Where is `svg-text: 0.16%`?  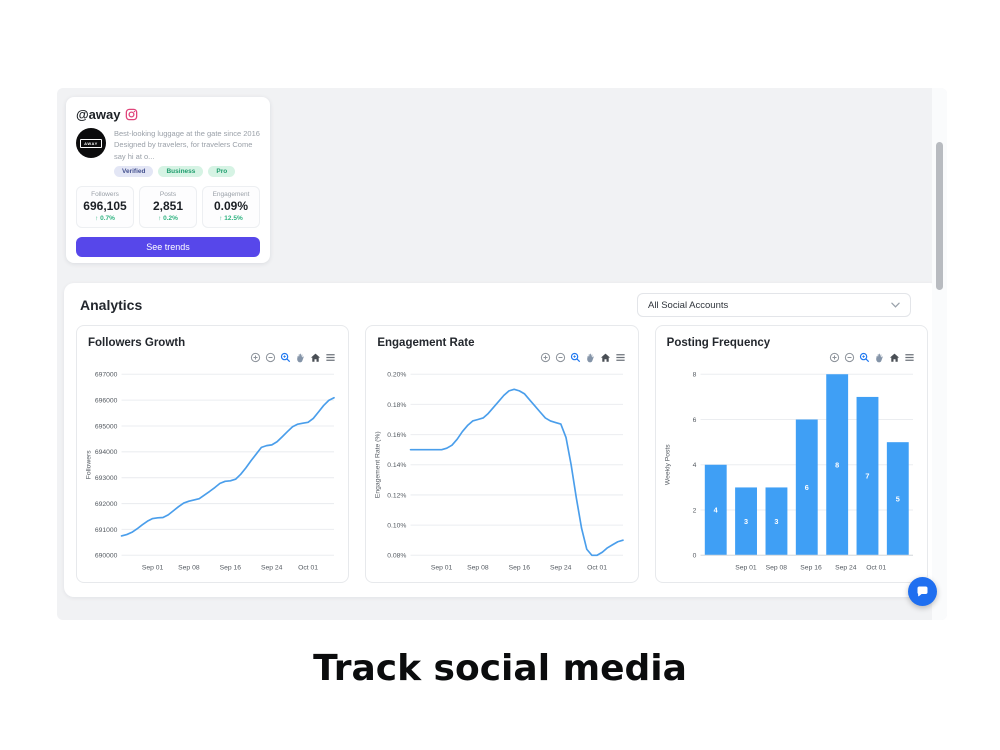 svg-text: 0.16% is located at coordinates (397, 435).